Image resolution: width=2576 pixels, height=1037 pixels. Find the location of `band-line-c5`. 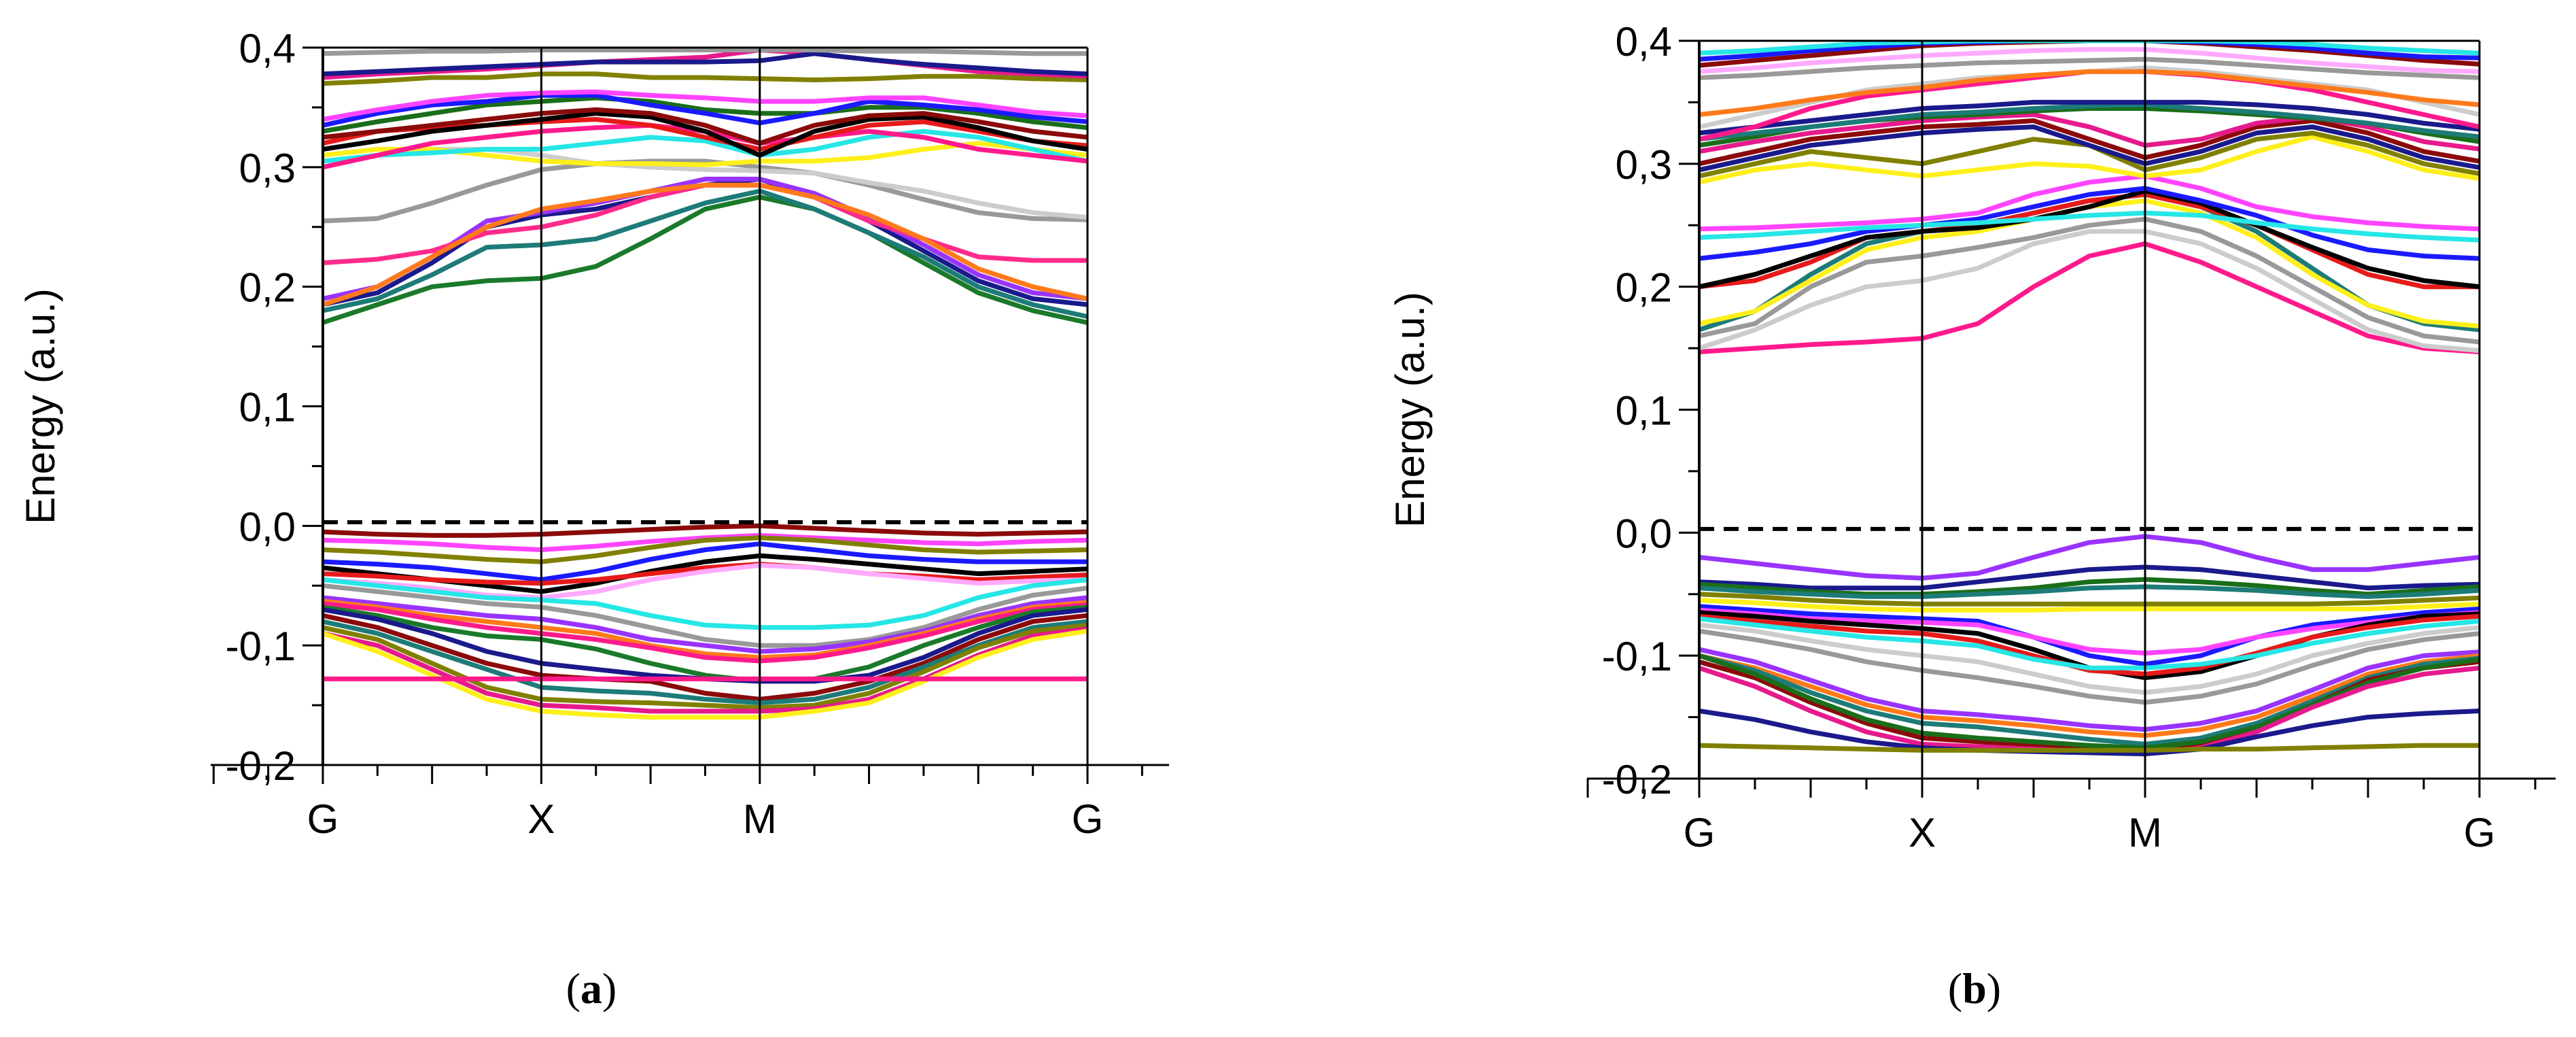

band-line-c5 is located at coordinates (2089, 263).